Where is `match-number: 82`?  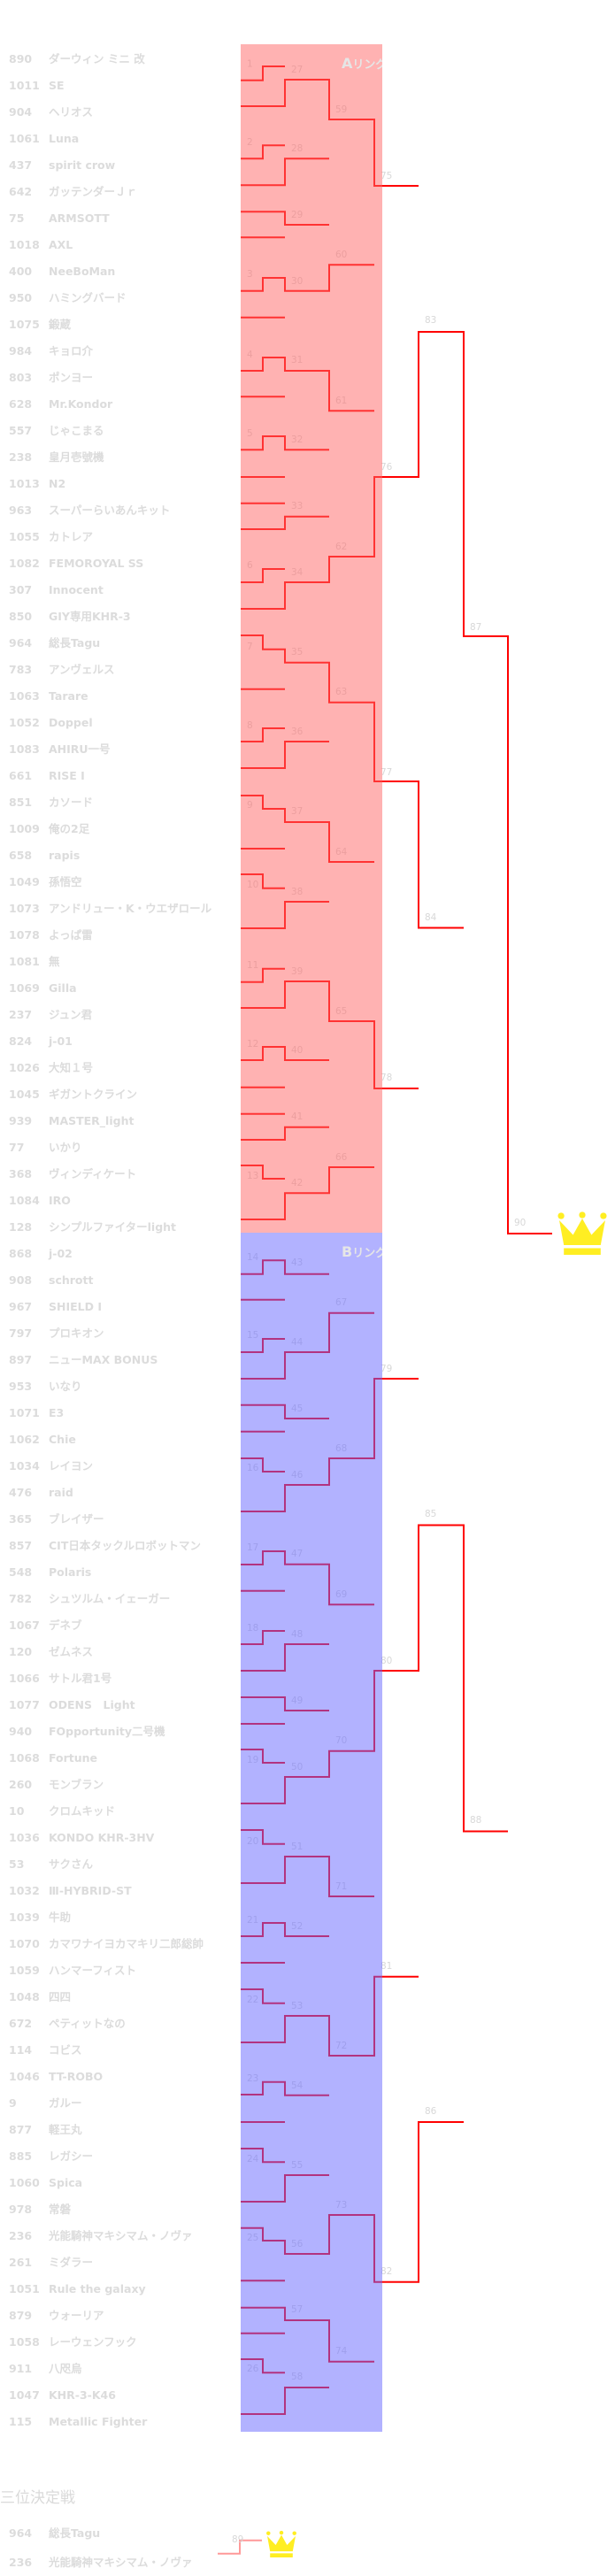
match-number: 82 is located at coordinates (387, 2271).